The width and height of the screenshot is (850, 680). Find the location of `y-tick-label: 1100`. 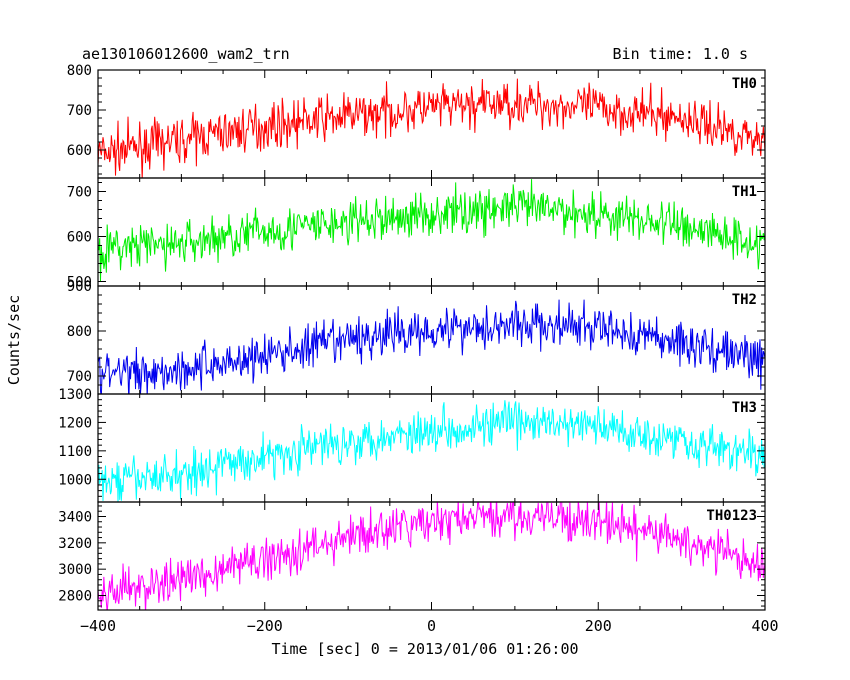

y-tick-label: 1100 is located at coordinates (75, 452).